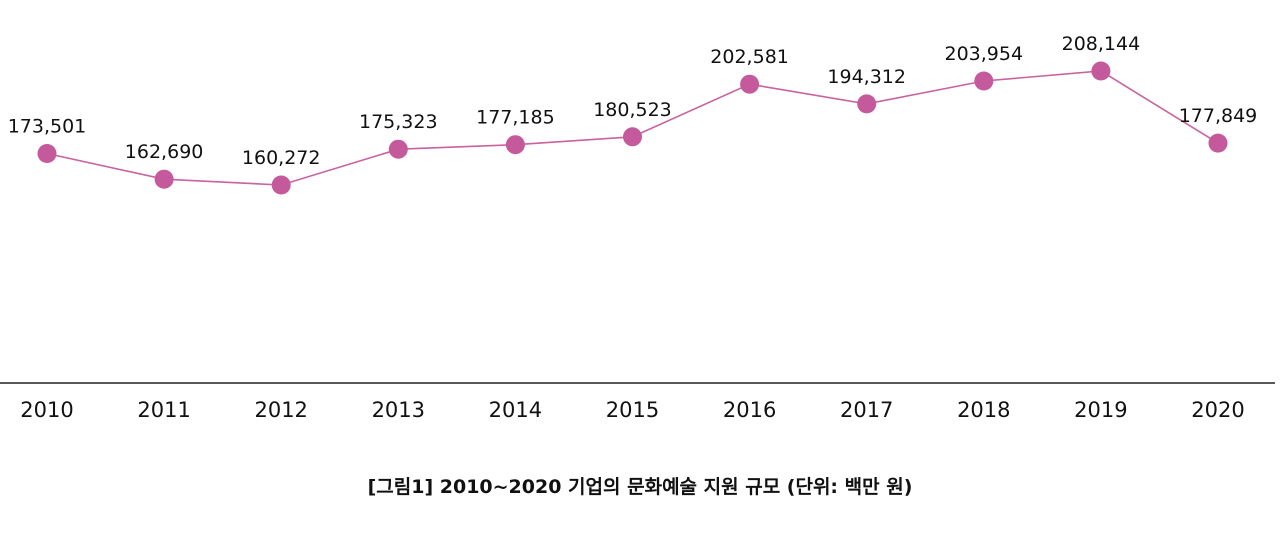 This screenshot has height=545, width=1280. Describe the element at coordinates (866, 77) in the screenshot. I see `data-label-2017: 194,312` at that location.